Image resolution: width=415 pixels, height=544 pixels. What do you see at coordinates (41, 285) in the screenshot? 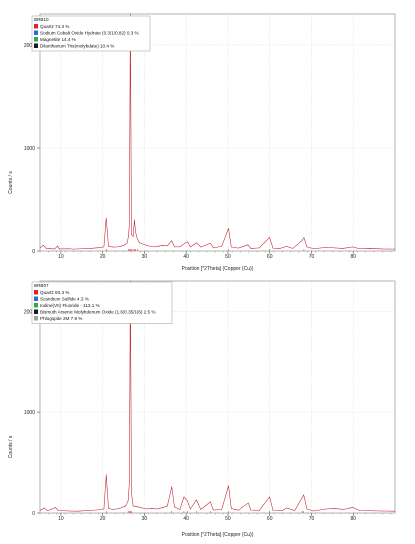
I see `sample-label: BRB07` at bounding box center [41, 285].